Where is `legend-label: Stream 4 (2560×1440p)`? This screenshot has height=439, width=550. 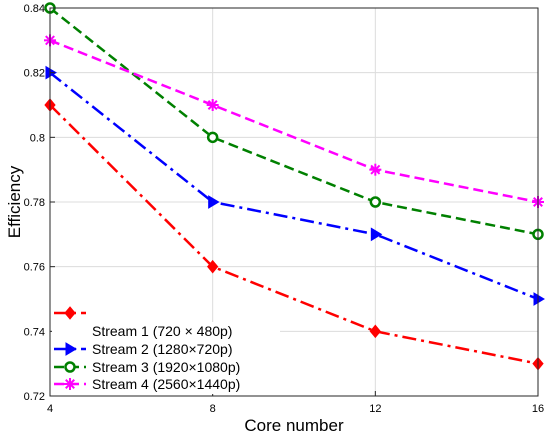
legend-label: Stream 4 (2560×1440p) is located at coordinates (166, 384).